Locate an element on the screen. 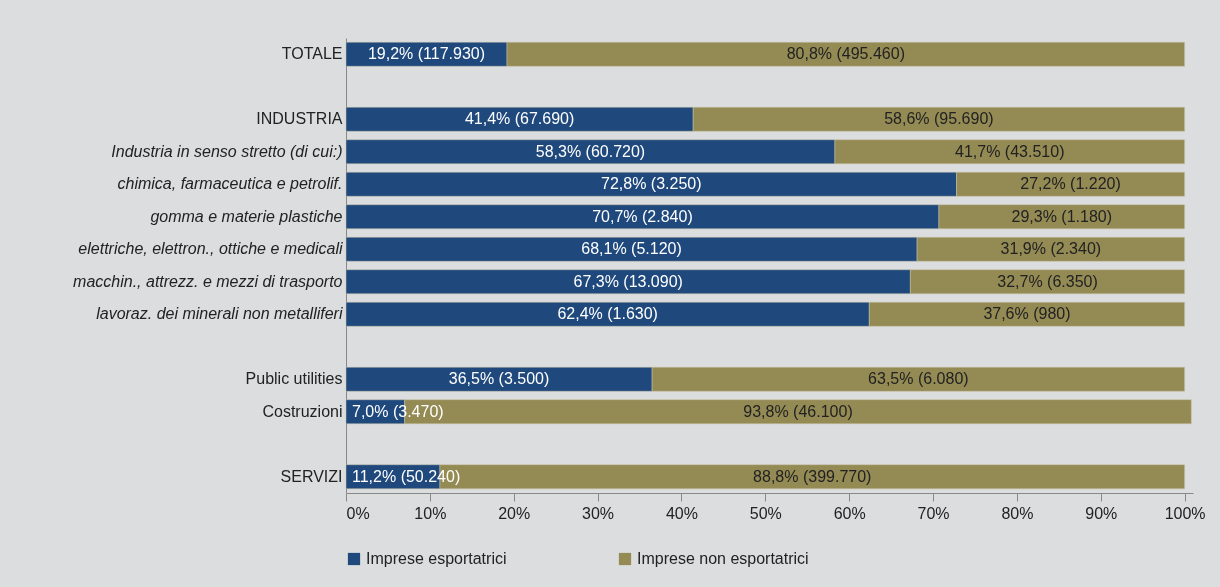 The image size is (1220, 587). data-label: 80,8% (495.460) is located at coordinates (845, 54).